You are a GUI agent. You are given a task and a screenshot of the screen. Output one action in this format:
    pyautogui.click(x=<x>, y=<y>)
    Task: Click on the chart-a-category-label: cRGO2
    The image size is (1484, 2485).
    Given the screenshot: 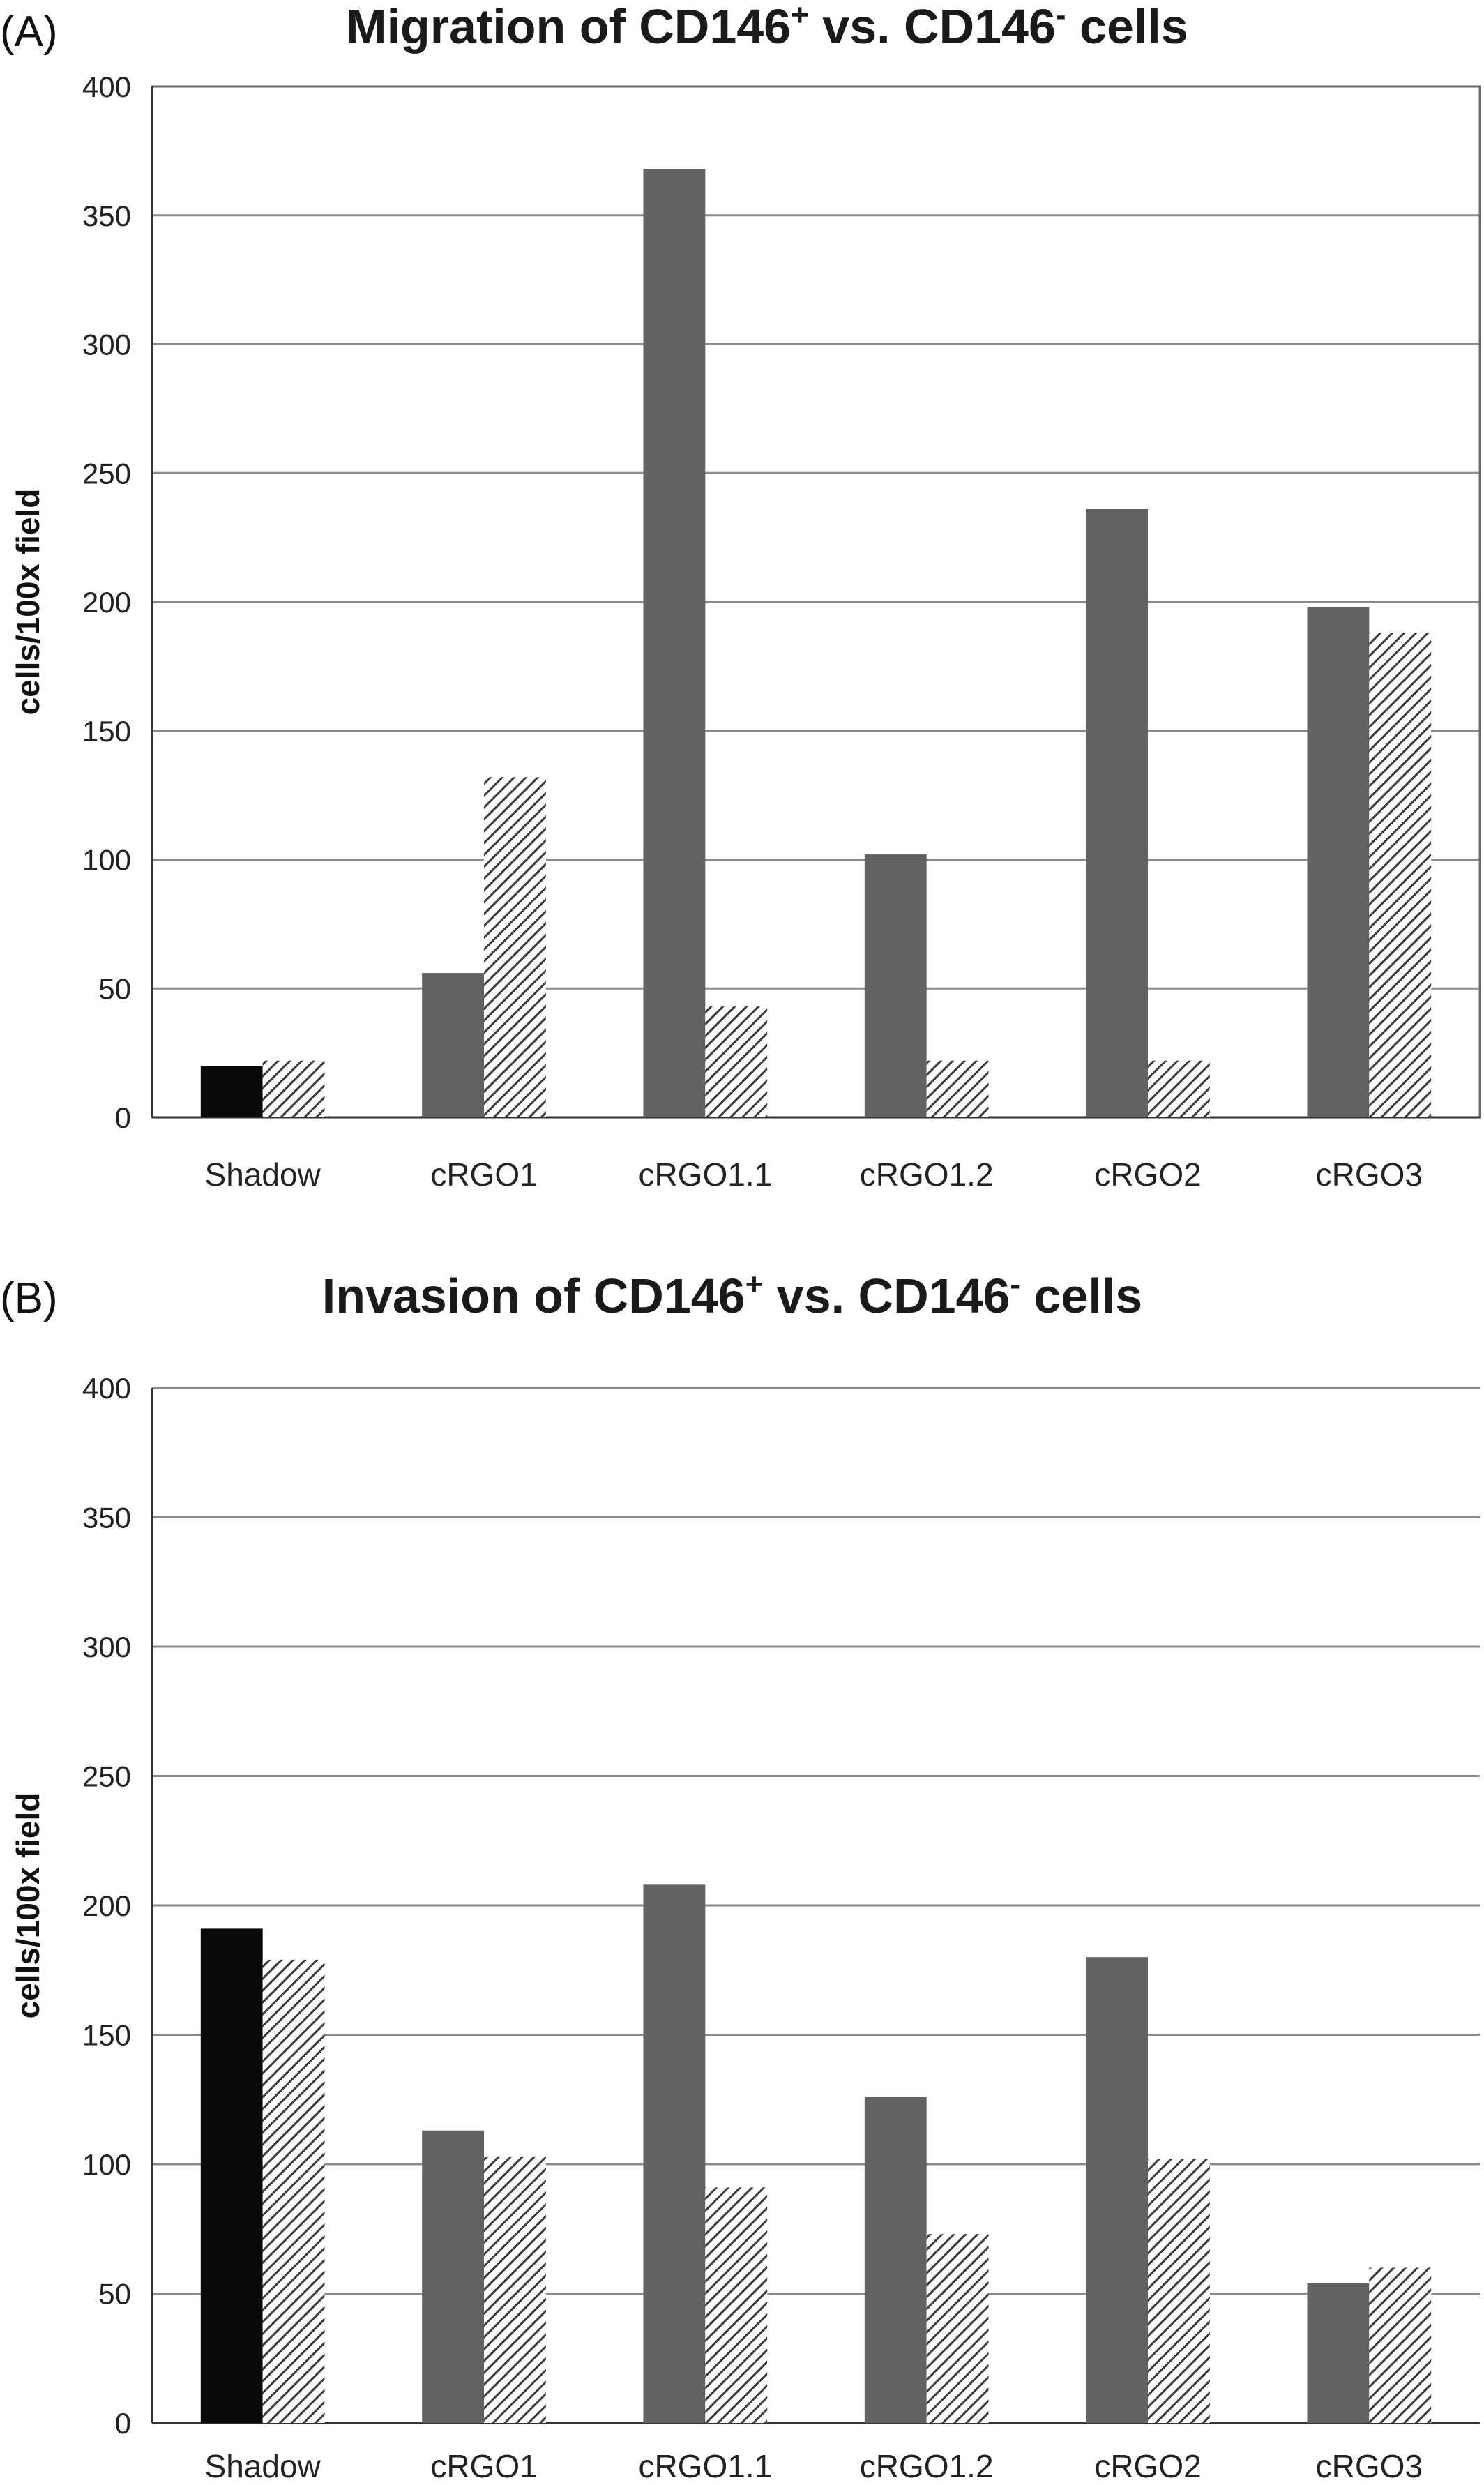 What is the action you would take?
    pyautogui.click(x=1147, y=1174)
    